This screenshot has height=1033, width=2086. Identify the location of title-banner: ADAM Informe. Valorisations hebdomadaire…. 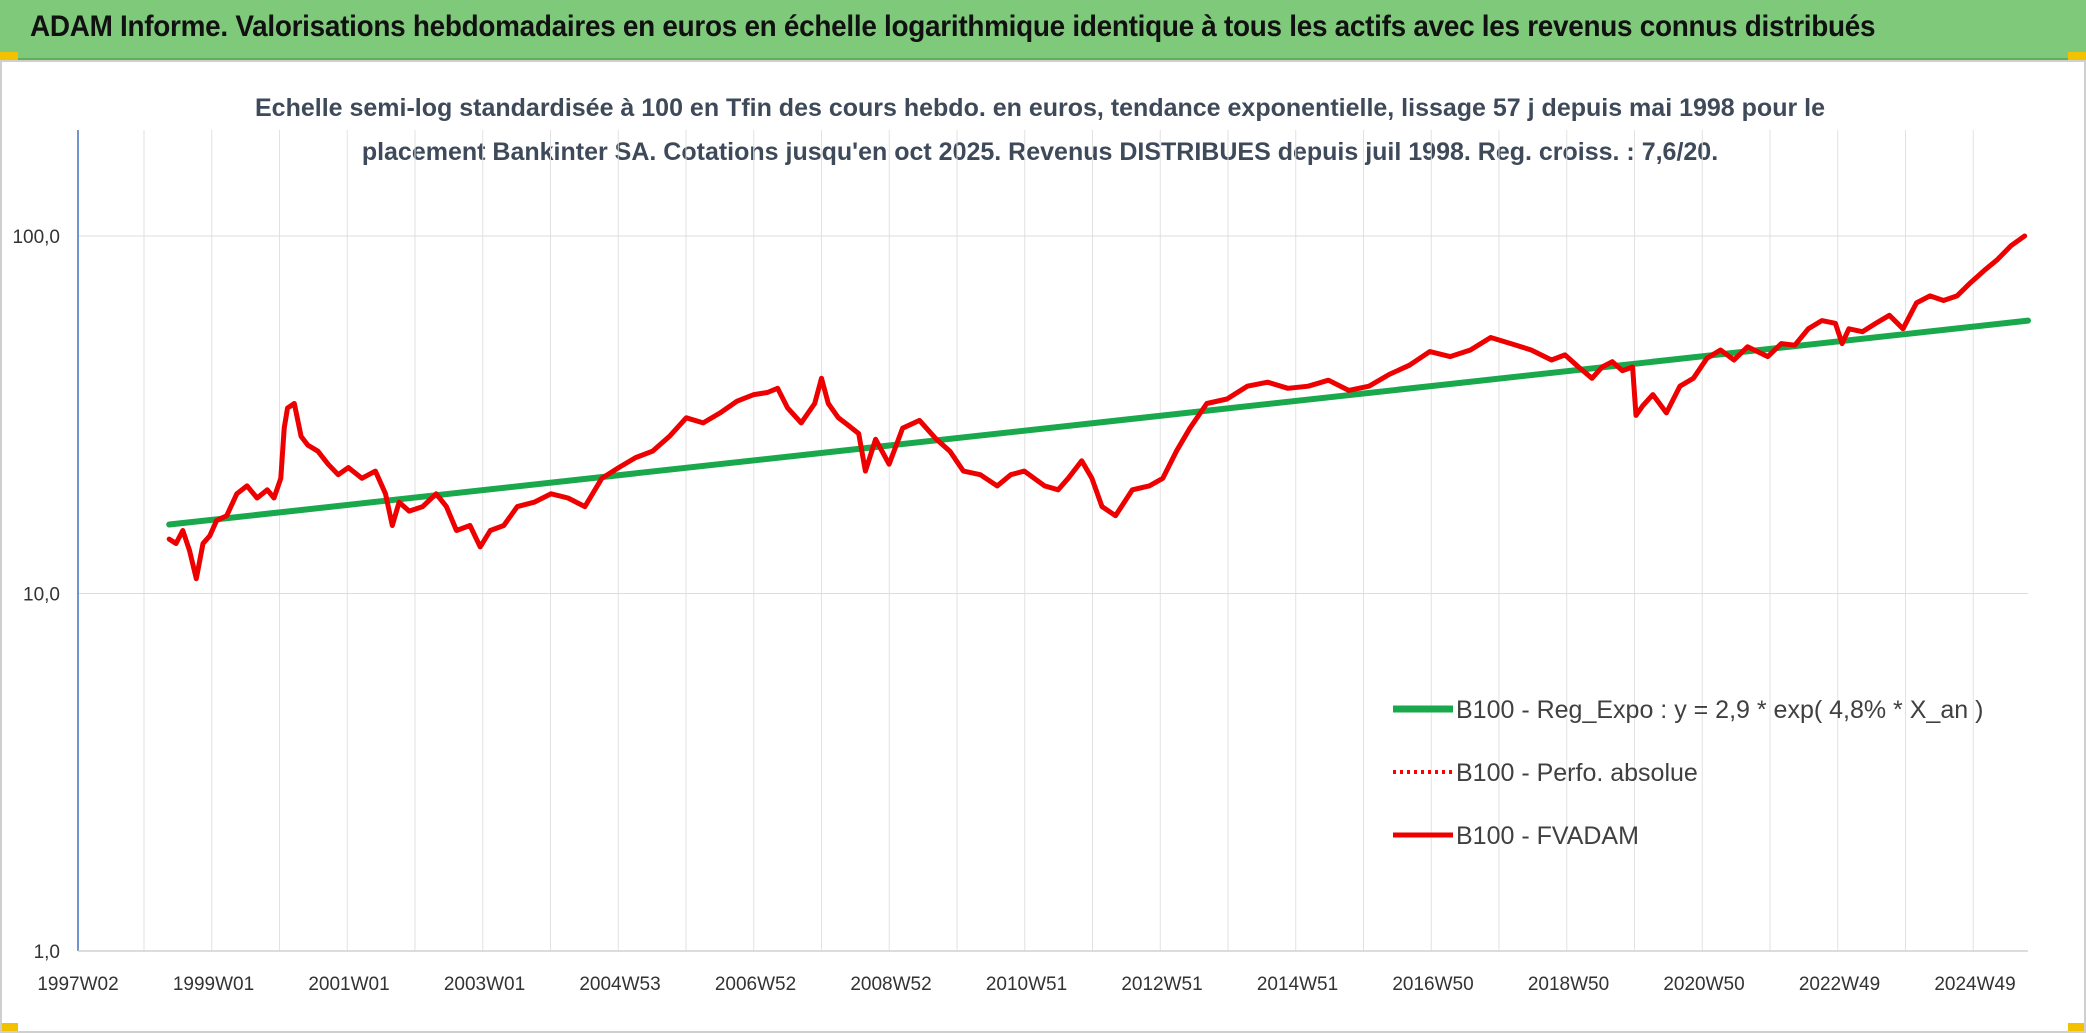
(1043, 30).